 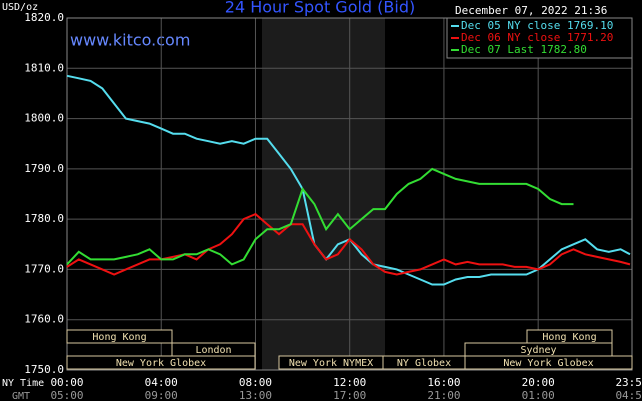 I want to click on x2-tick-label: 04:59, so click(x=628, y=395).